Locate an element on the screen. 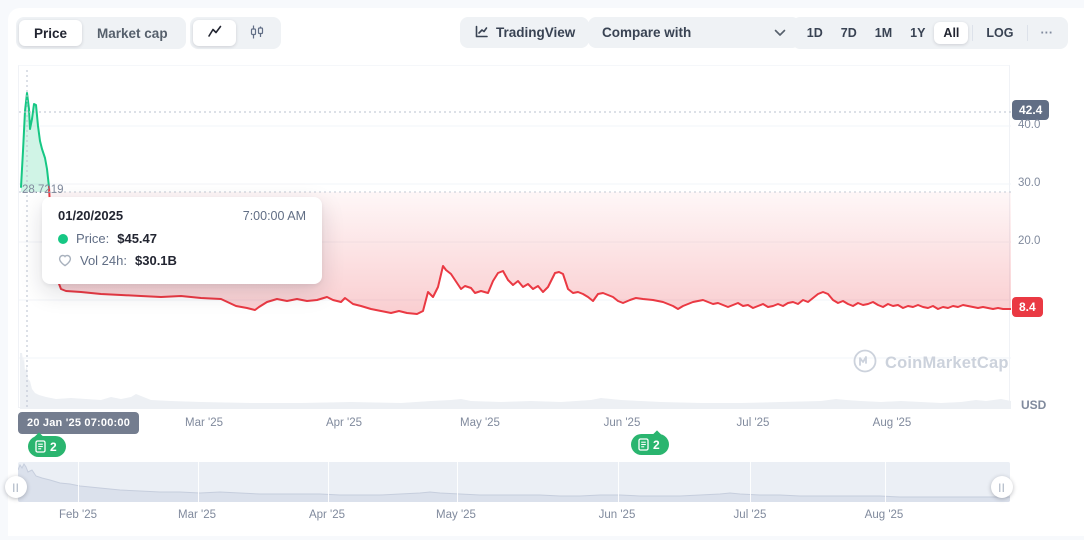 Image resolution: width=1084 pixels, height=540 pixels. navigator-left-handle: || is located at coordinates (16, 487).